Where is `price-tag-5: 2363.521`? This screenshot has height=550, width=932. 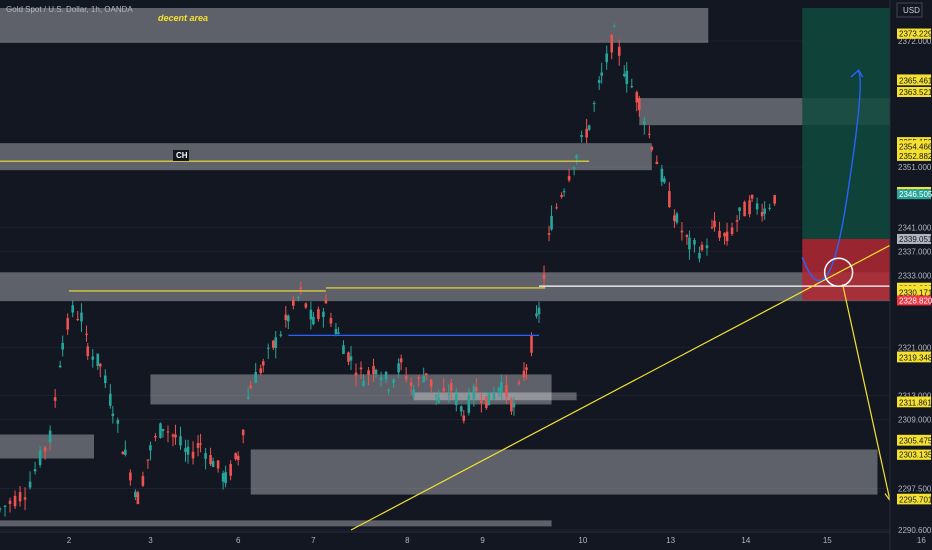
price-tag-5: 2363.521 is located at coordinates (915, 92).